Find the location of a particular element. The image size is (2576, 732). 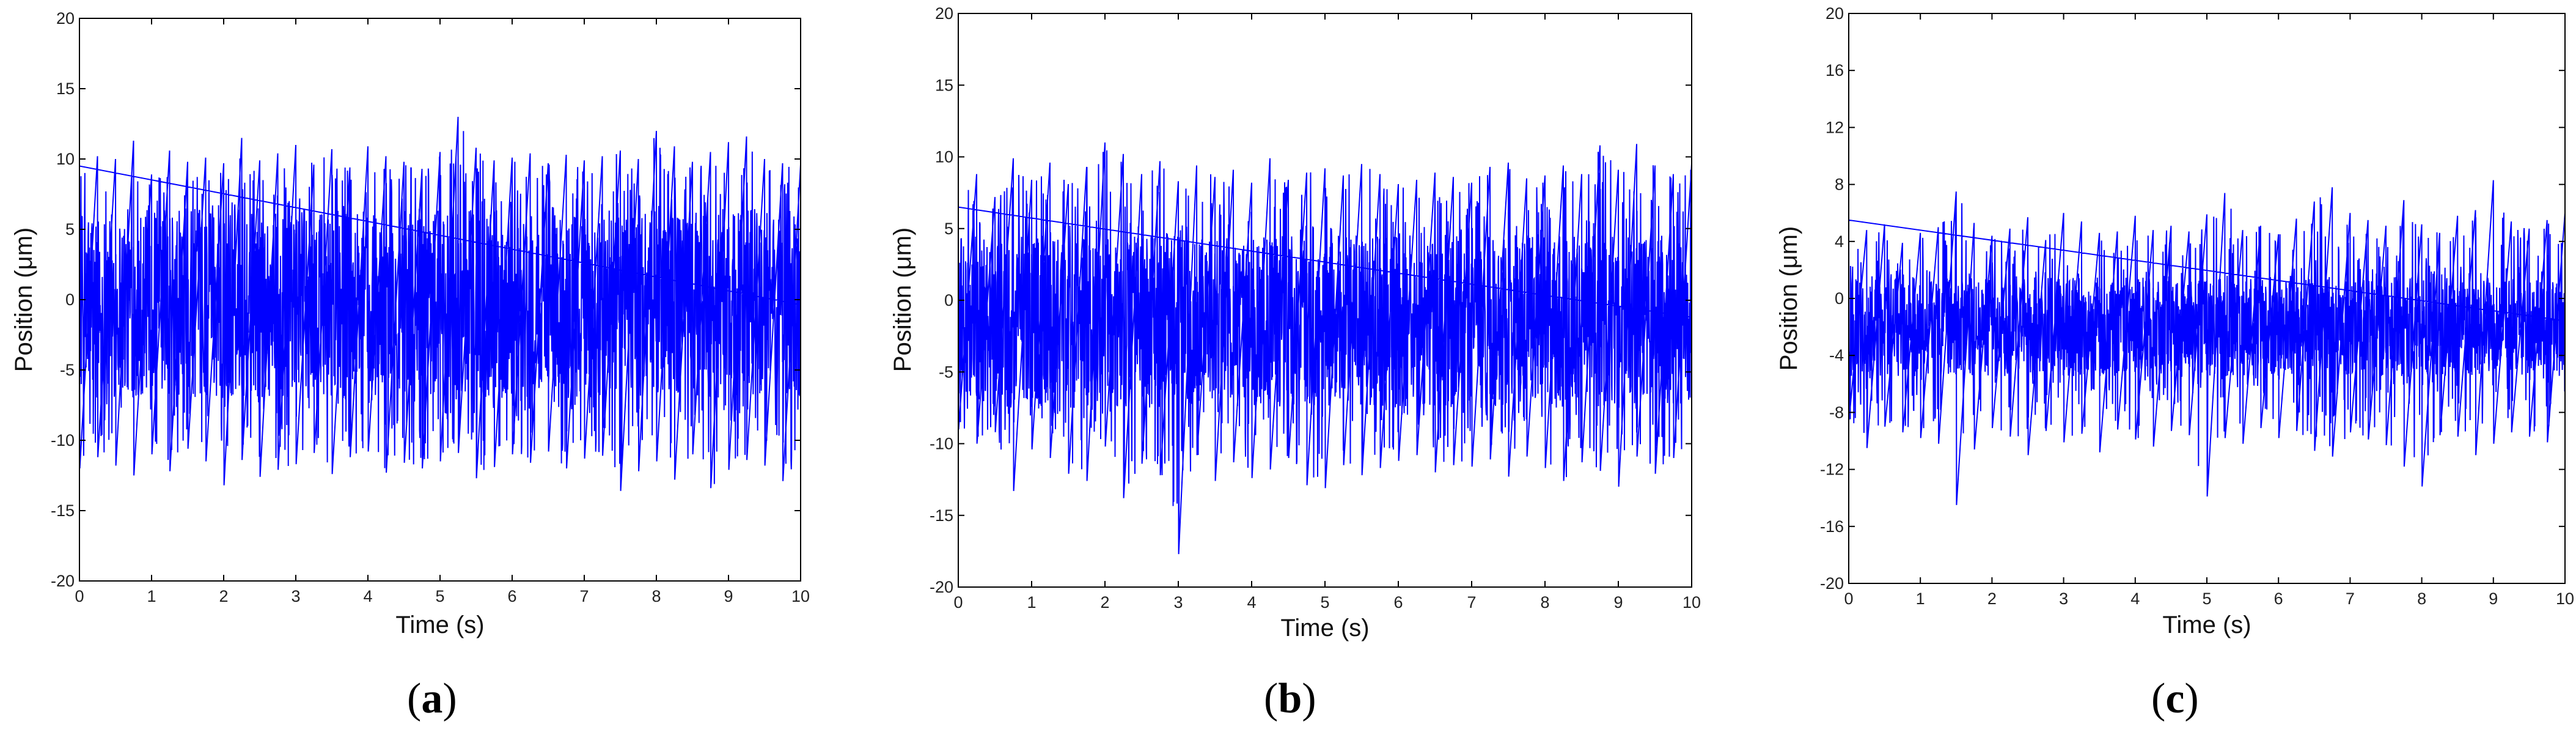

y-axis-label-a: Position (μm) is located at coordinates (23, 299).